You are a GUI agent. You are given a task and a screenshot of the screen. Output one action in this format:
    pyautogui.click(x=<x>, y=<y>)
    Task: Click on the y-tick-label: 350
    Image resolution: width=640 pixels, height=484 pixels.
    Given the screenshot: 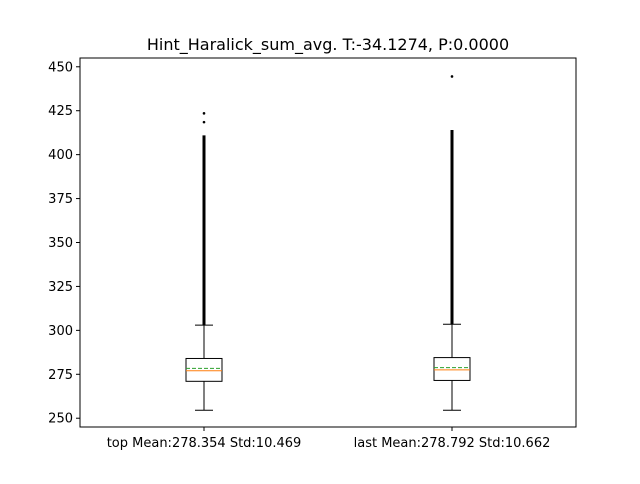 What is the action you would take?
    pyautogui.click(x=60, y=243)
    